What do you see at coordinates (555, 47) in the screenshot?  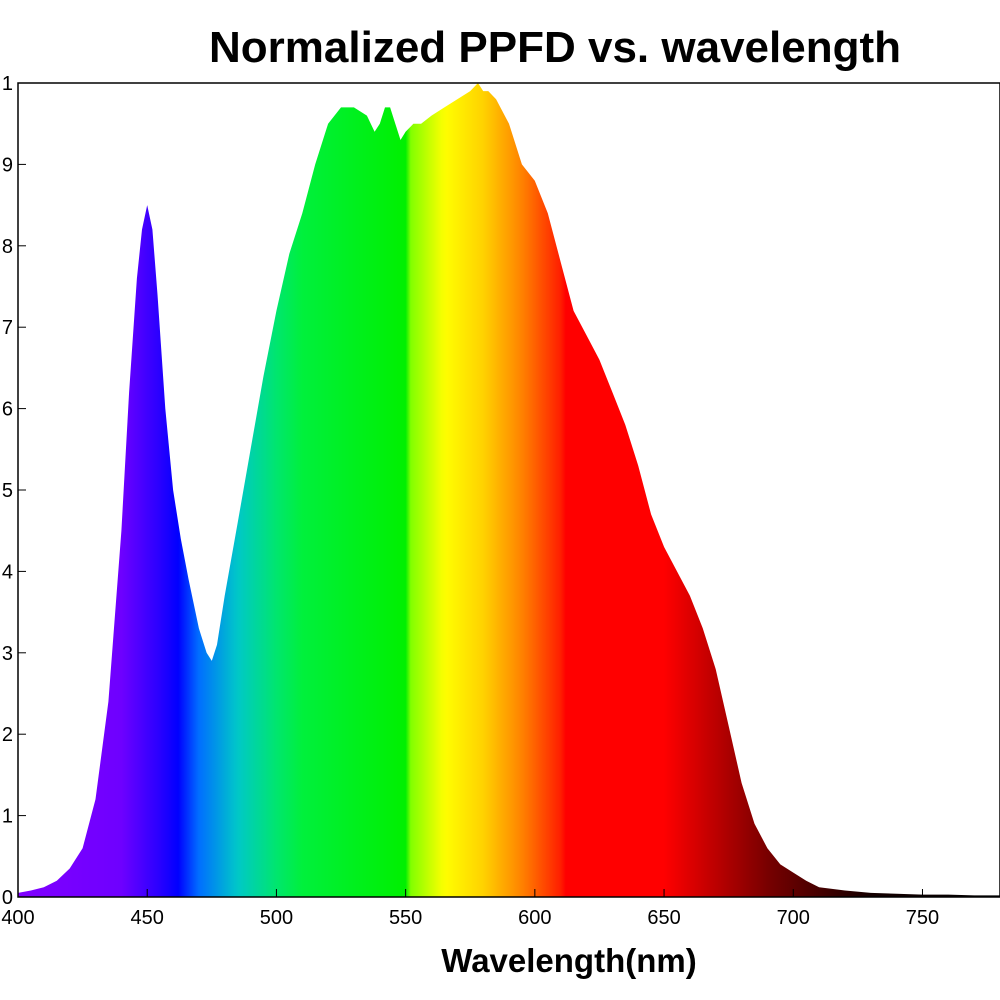 I see `chart-title: Normalized PPFD vs. wavelength` at bounding box center [555, 47].